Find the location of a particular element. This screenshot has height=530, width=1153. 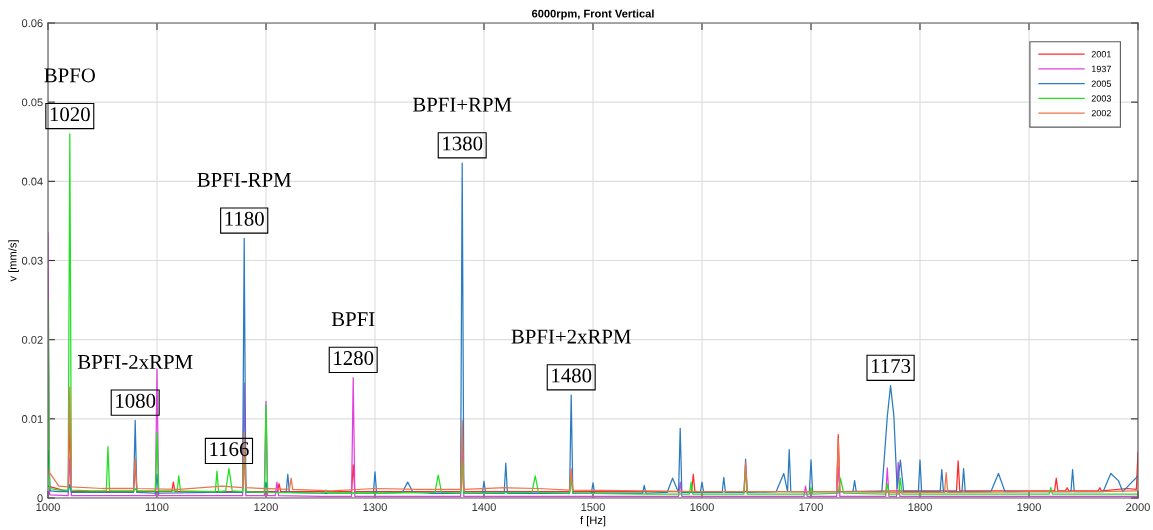

legend-label: 1937 is located at coordinates (1101, 69).